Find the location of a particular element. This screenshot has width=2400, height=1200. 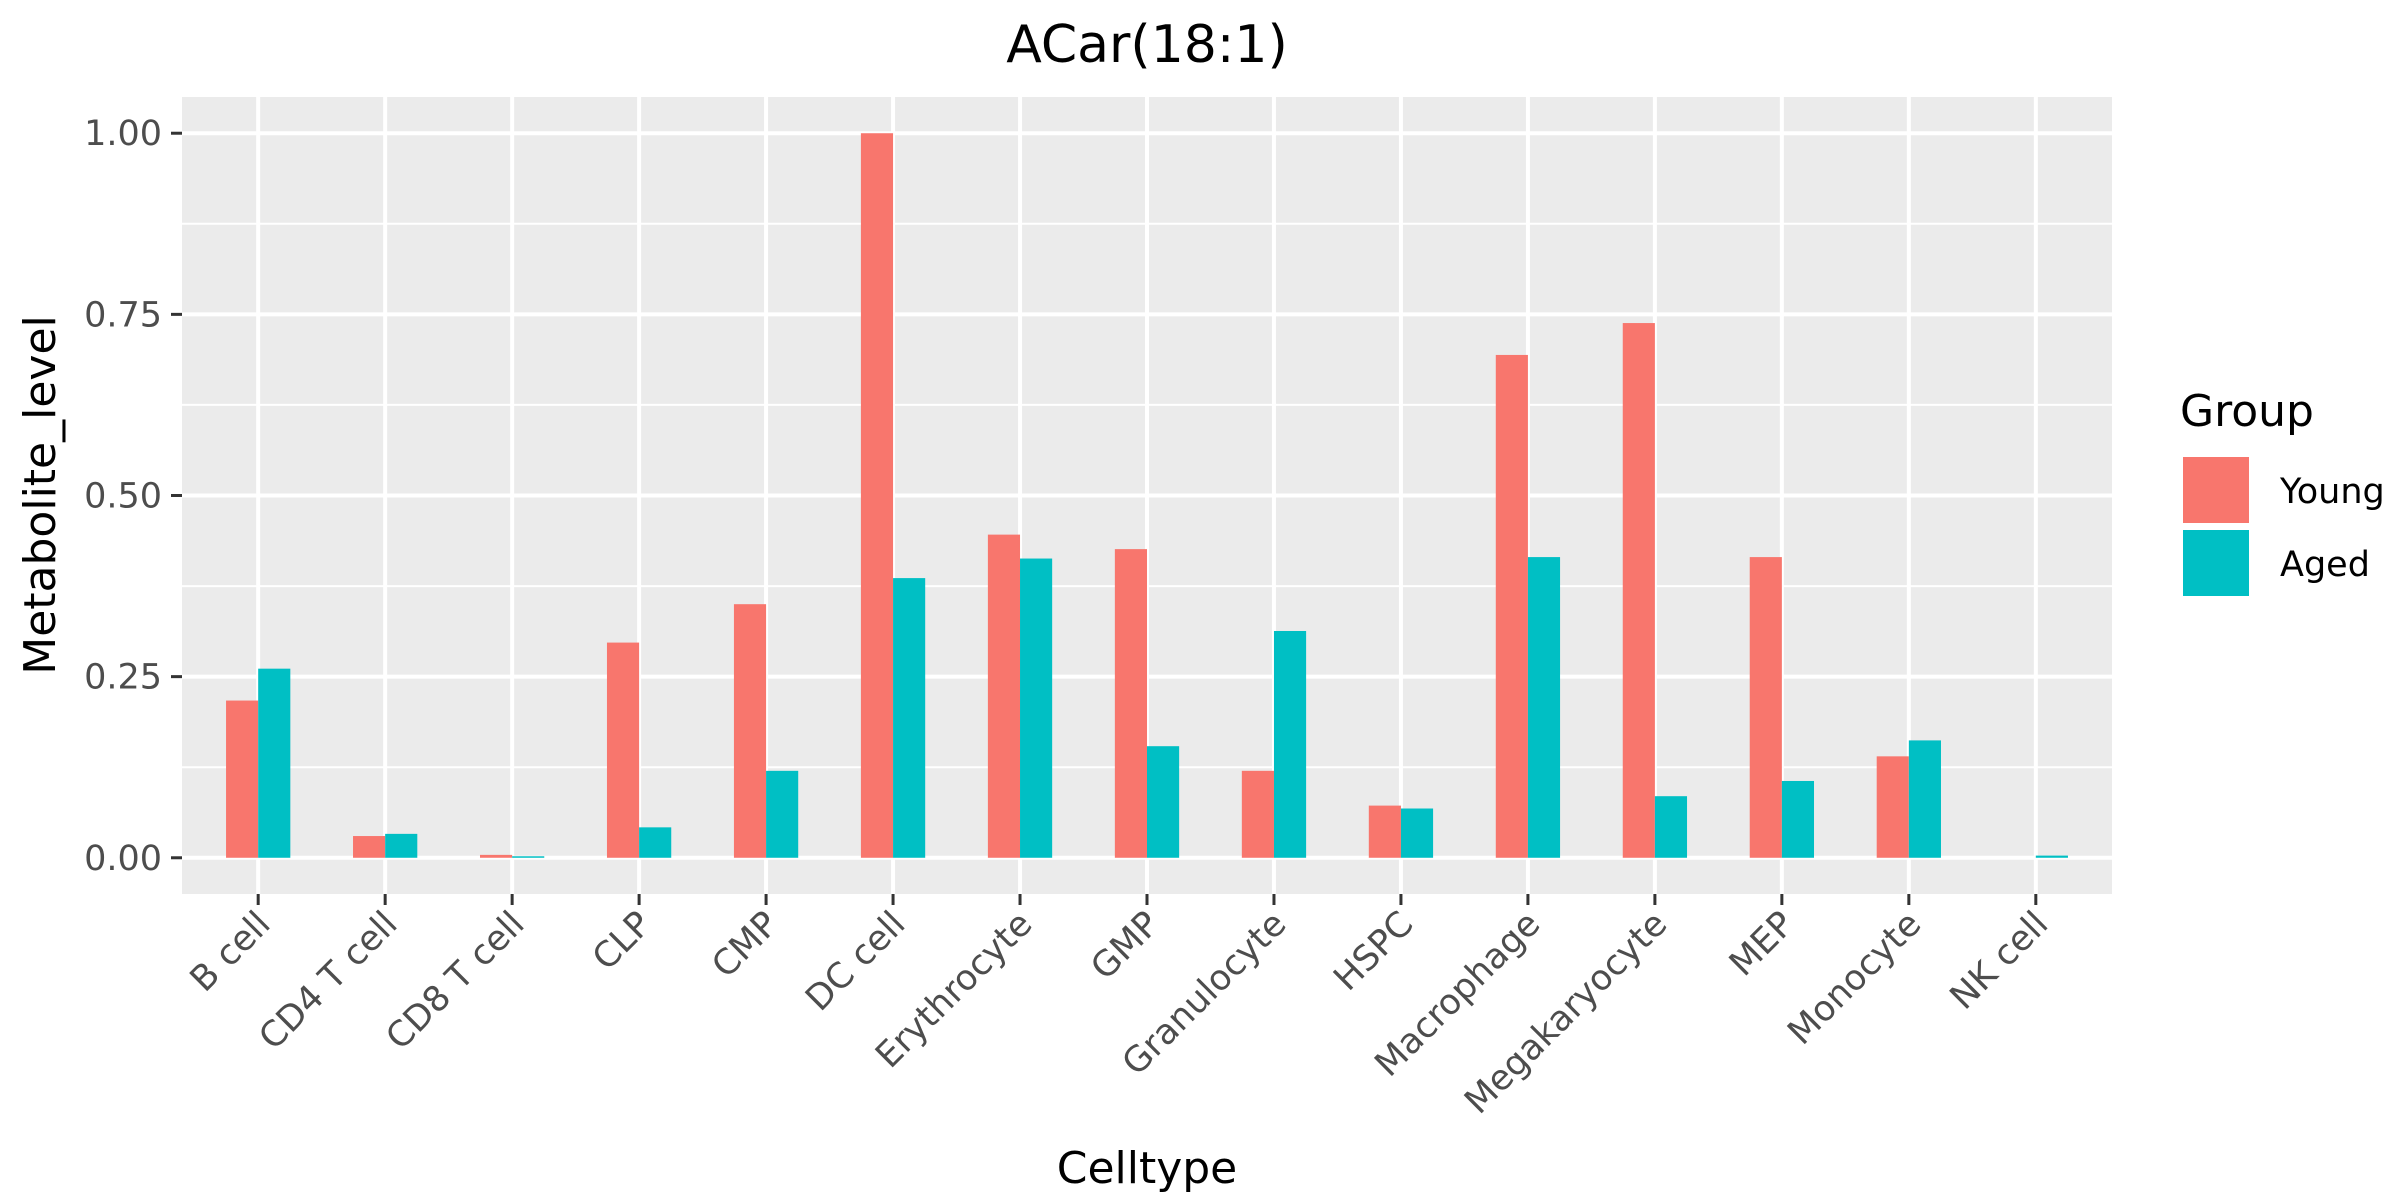

legend: Group Young Aged is located at coordinates (2282, 491).